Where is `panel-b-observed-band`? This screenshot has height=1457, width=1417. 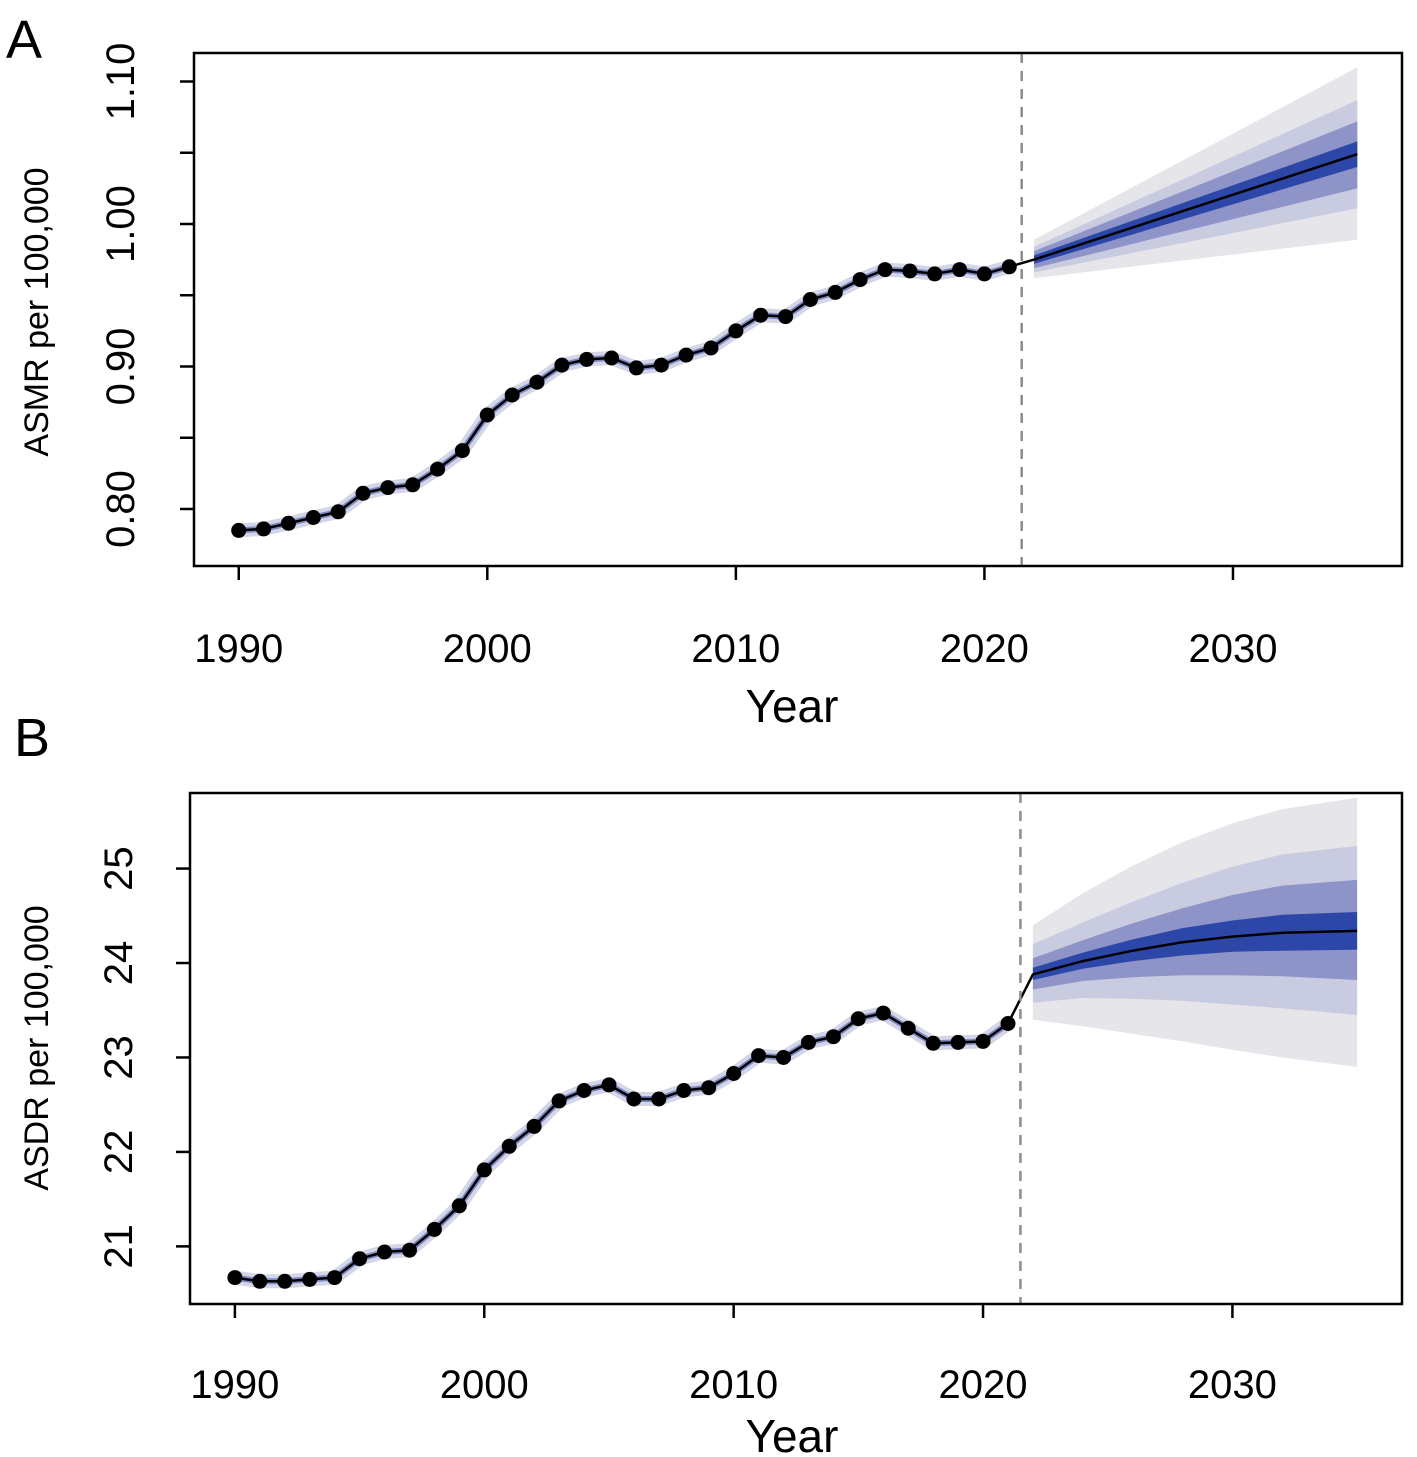 panel-b-observed-band is located at coordinates (621, 1147).